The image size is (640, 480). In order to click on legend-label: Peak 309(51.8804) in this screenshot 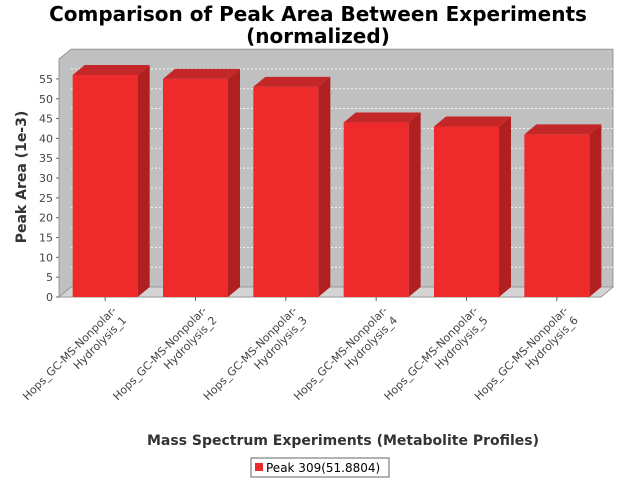, I will do `click(323, 468)`.